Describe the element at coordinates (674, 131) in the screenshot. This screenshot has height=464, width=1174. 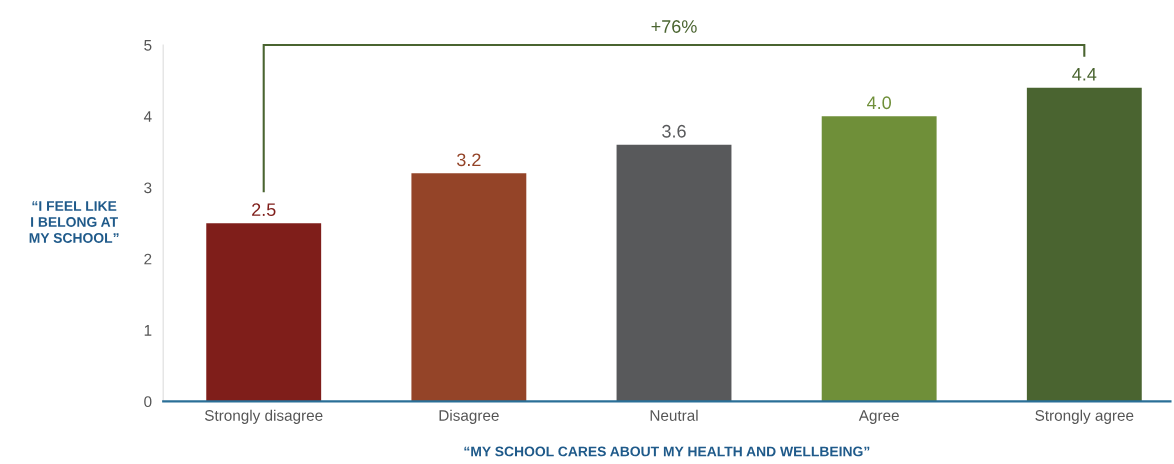
I see `data-label: 3.6` at that location.